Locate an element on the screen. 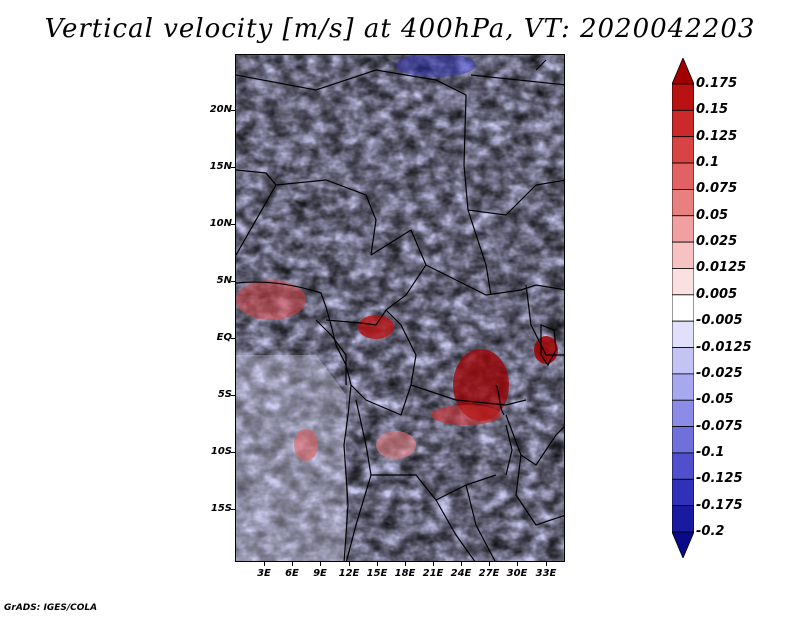  lat-label-10n: 10N is located at coordinates (220, 223).